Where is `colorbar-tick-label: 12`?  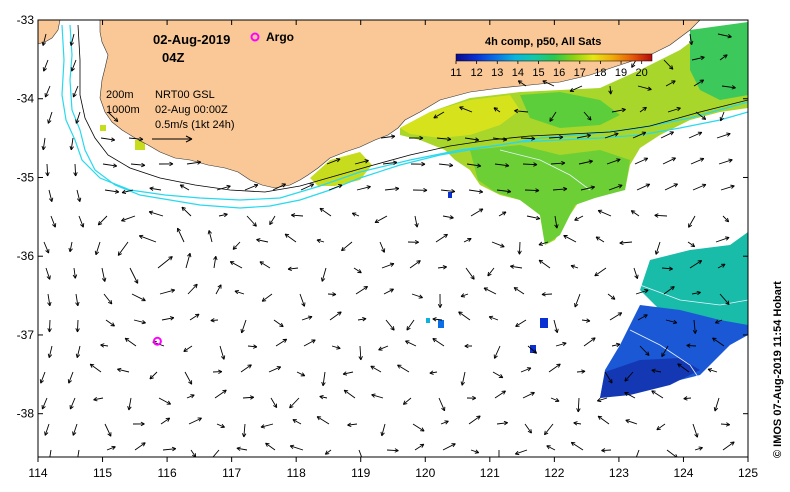
colorbar-tick-label: 12 is located at coordinates (477, 73).